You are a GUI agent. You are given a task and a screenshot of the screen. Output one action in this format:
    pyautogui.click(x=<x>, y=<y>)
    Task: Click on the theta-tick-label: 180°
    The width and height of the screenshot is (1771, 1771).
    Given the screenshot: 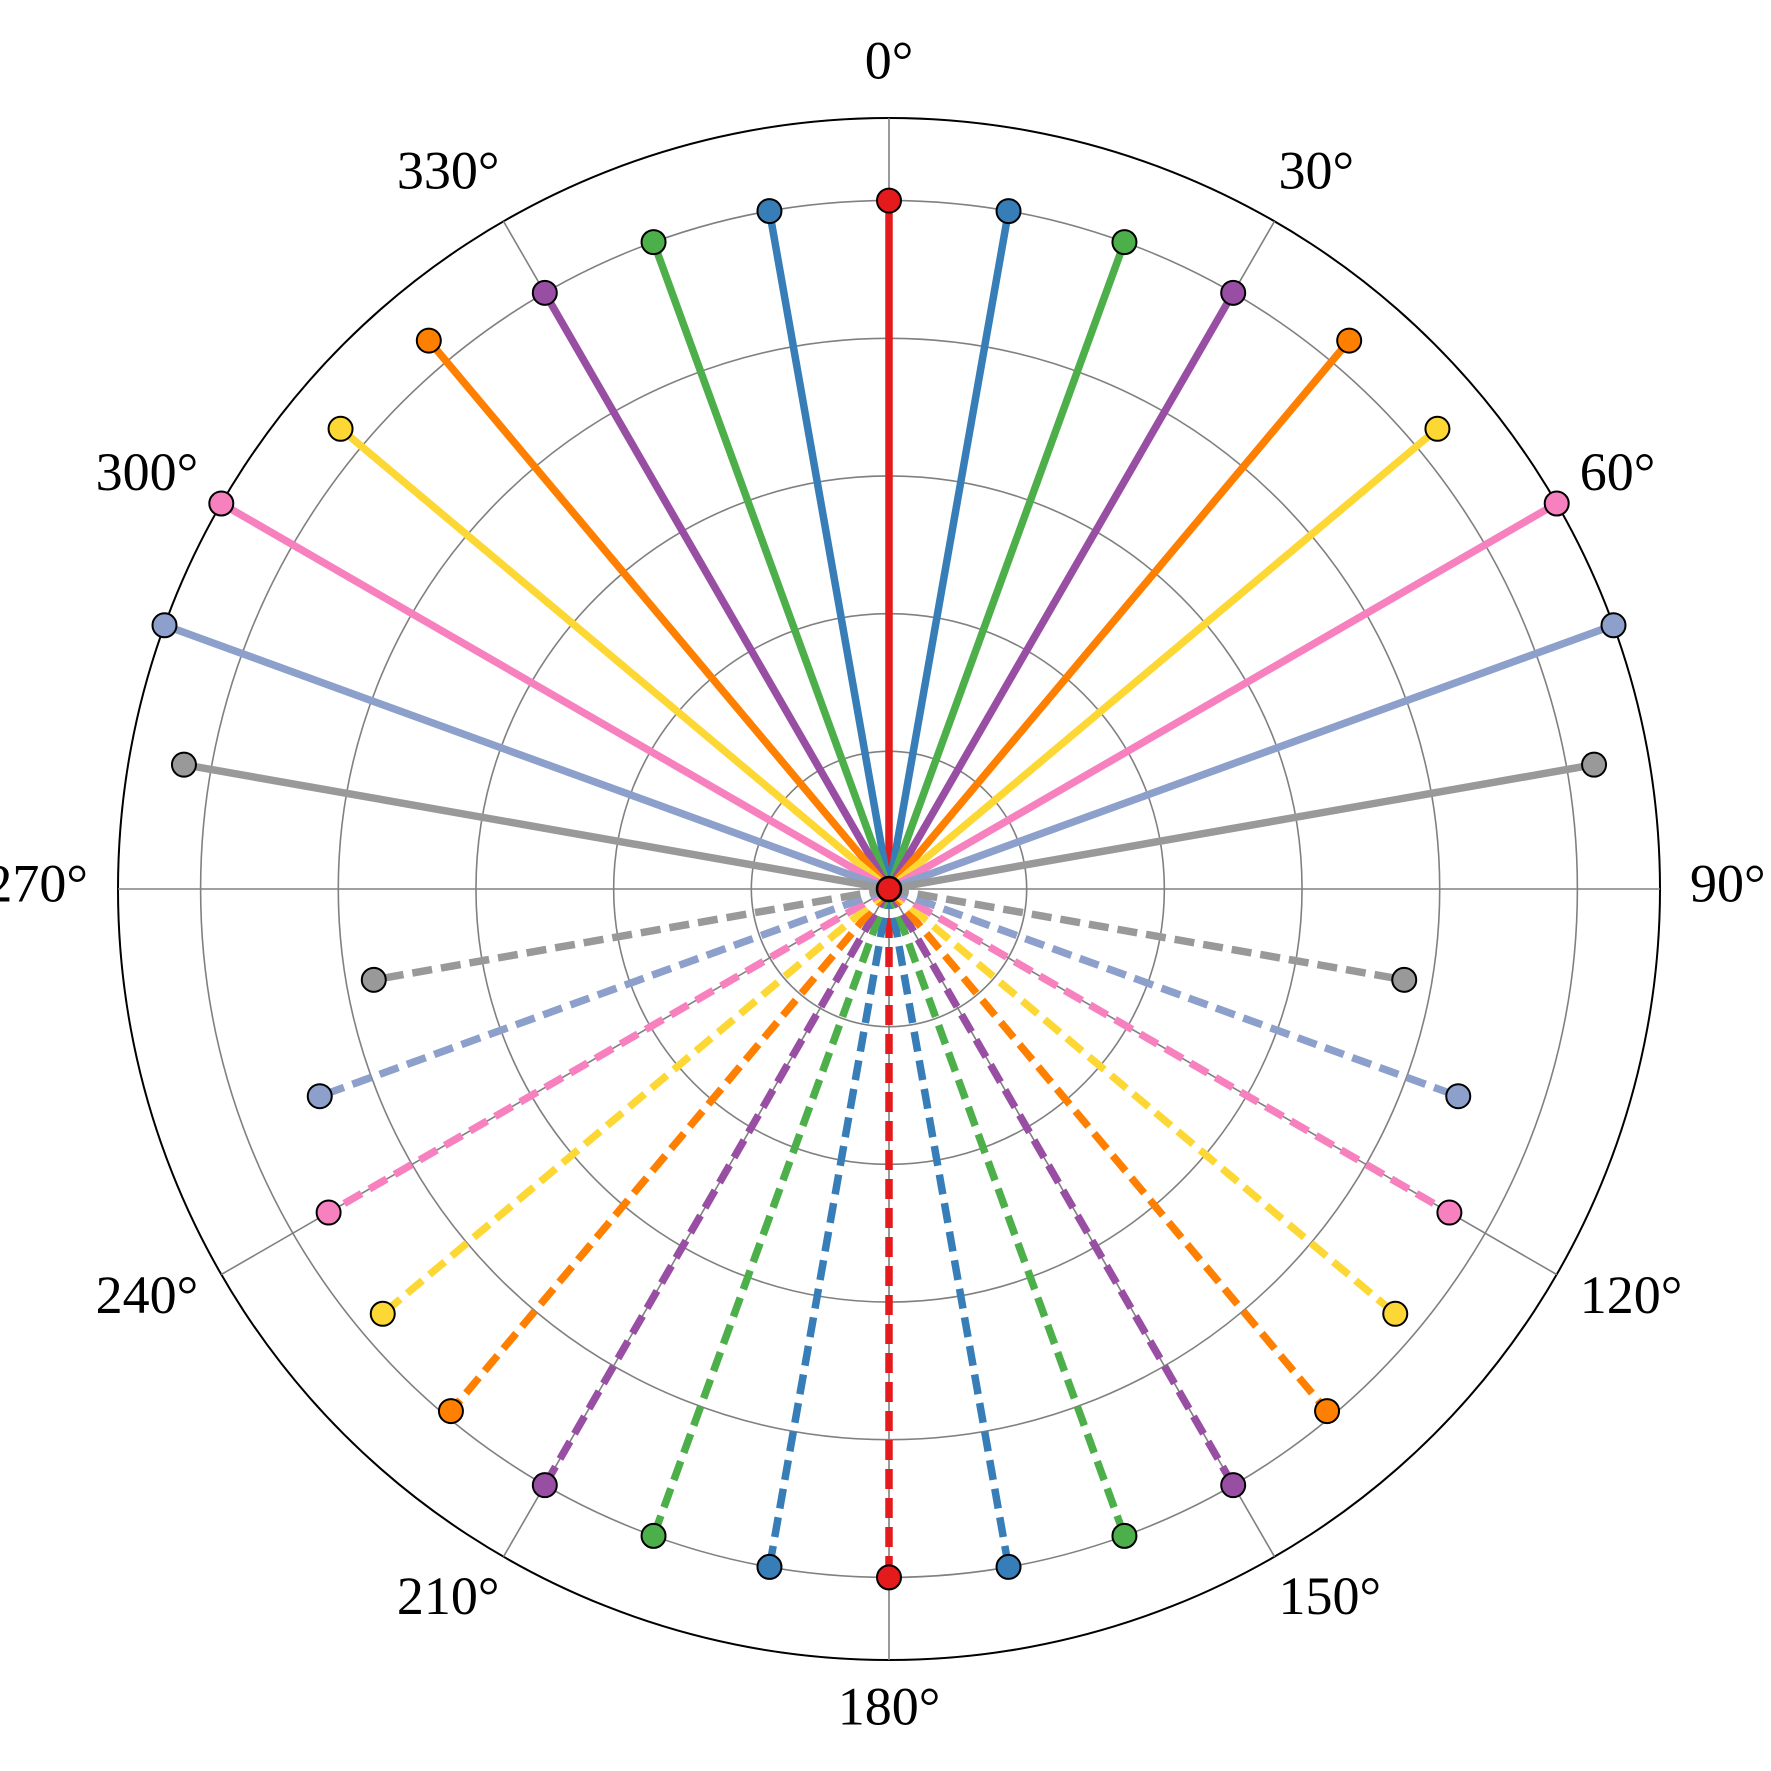 What is the action you would take?
    pyautogui.click(x=889, y=1706)
    